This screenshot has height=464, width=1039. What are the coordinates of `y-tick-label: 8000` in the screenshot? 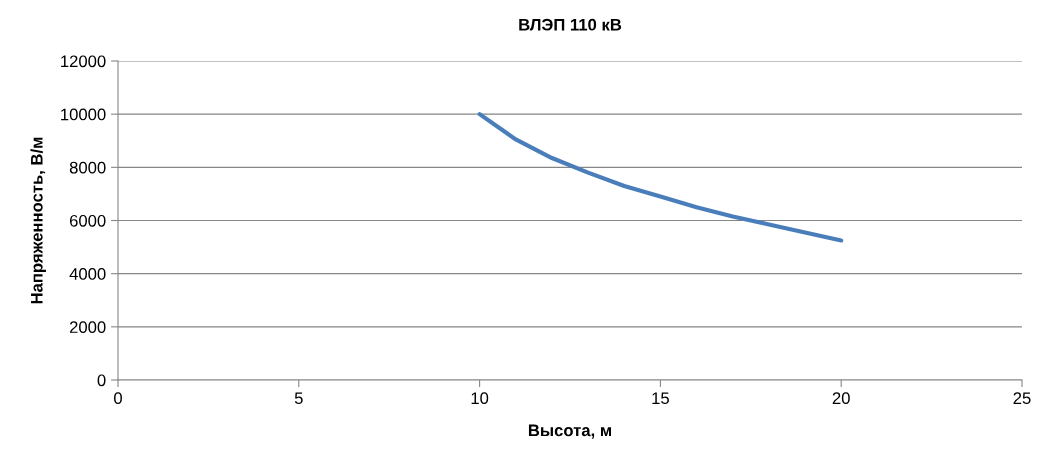 It's located at (87, 167).